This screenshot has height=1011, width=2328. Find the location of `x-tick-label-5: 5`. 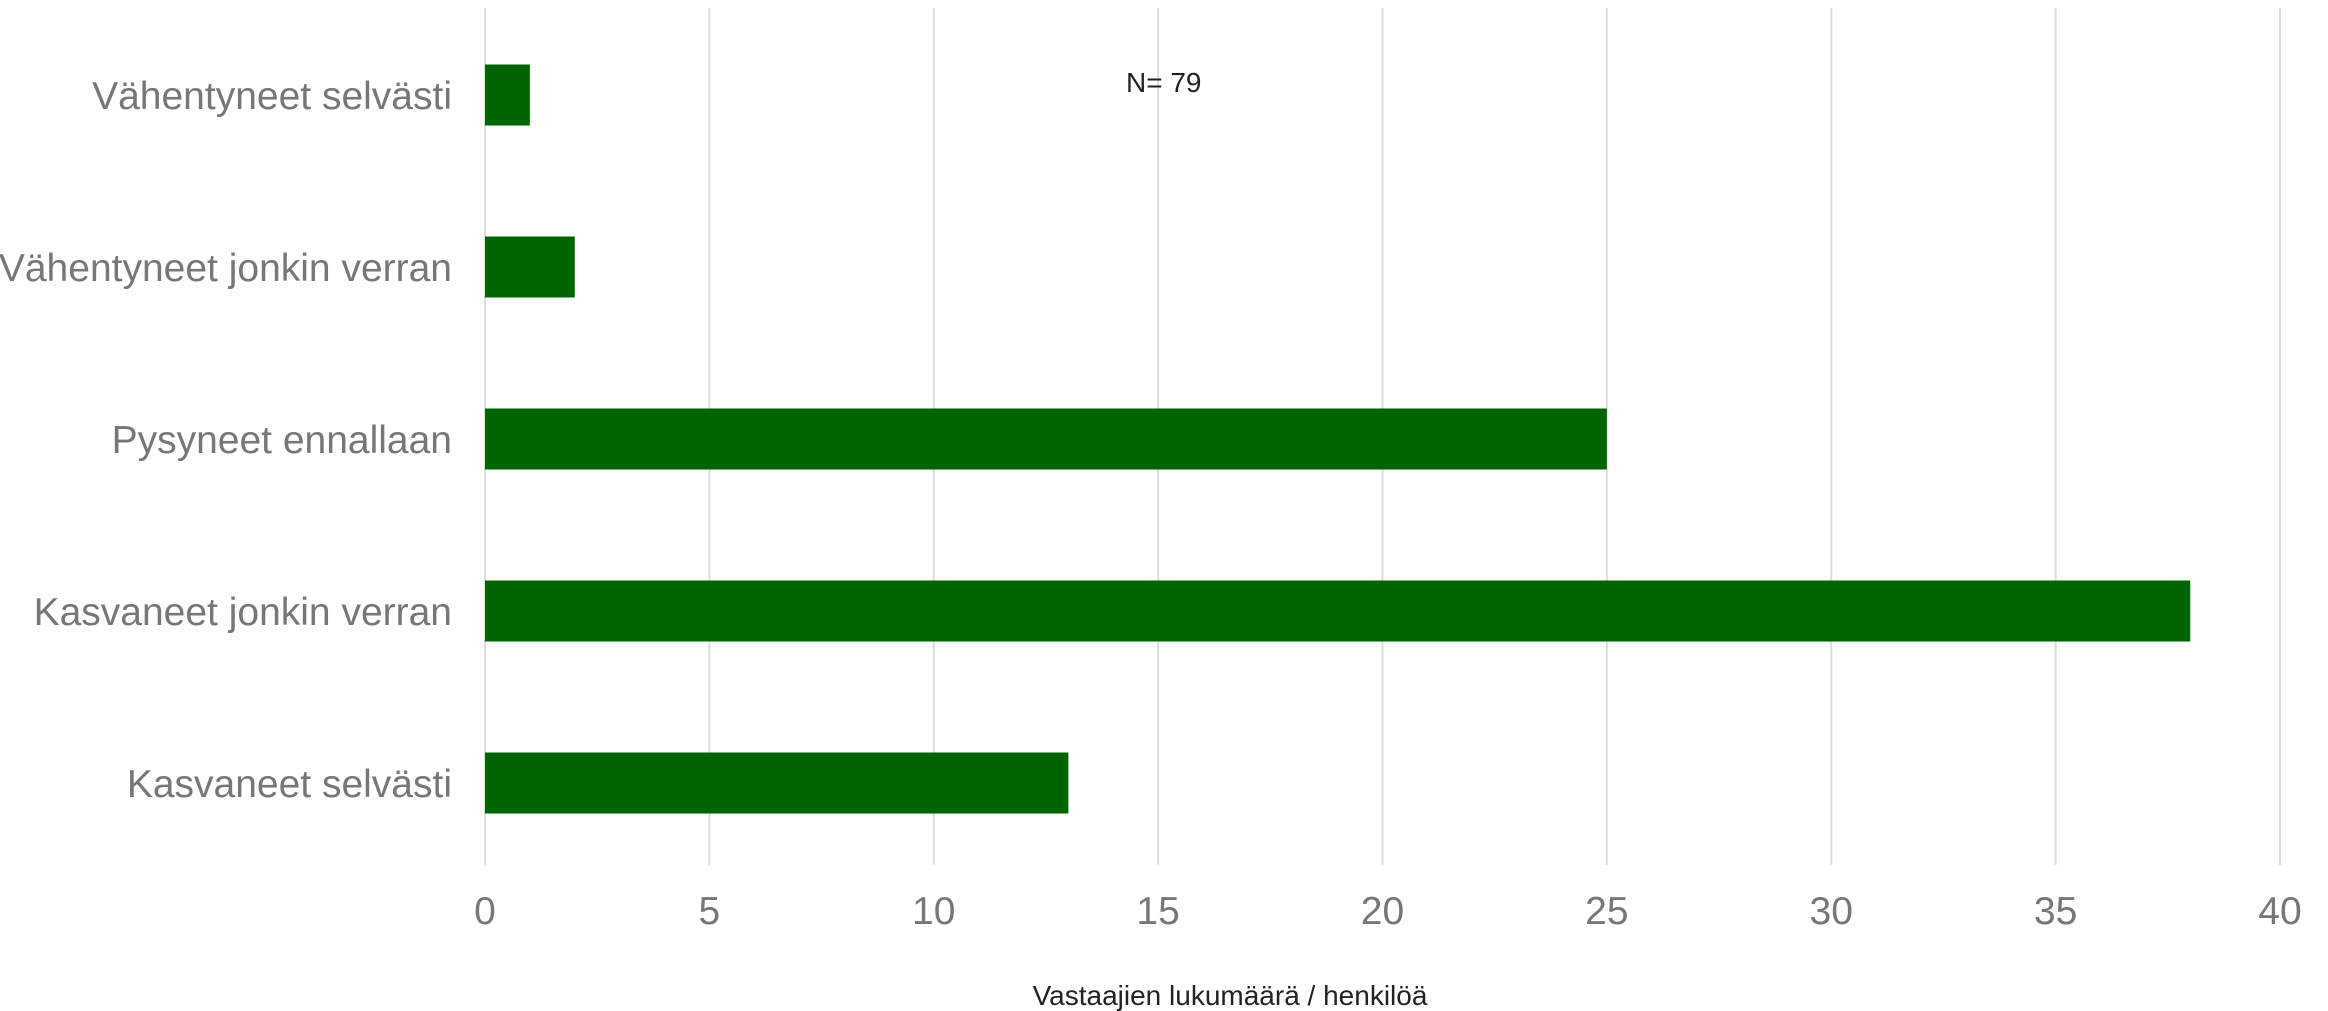

x-tick-label-5: 5 is located at coordinates (710, 911).